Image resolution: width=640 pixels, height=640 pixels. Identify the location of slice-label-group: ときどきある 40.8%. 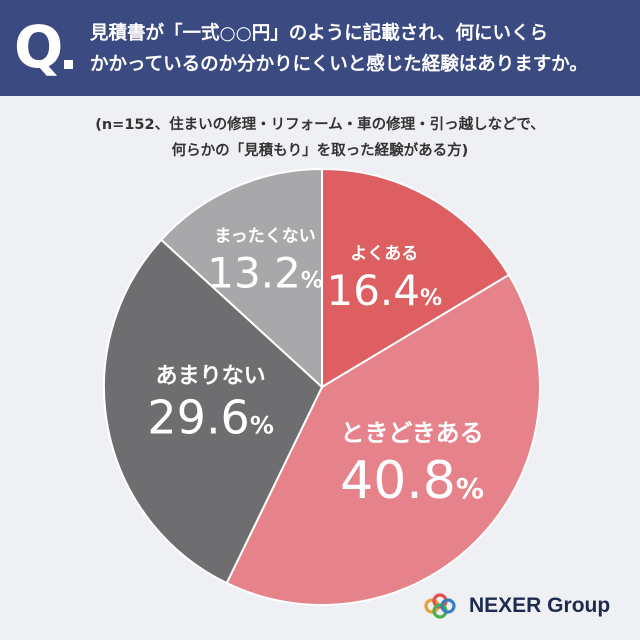
(412, 465).